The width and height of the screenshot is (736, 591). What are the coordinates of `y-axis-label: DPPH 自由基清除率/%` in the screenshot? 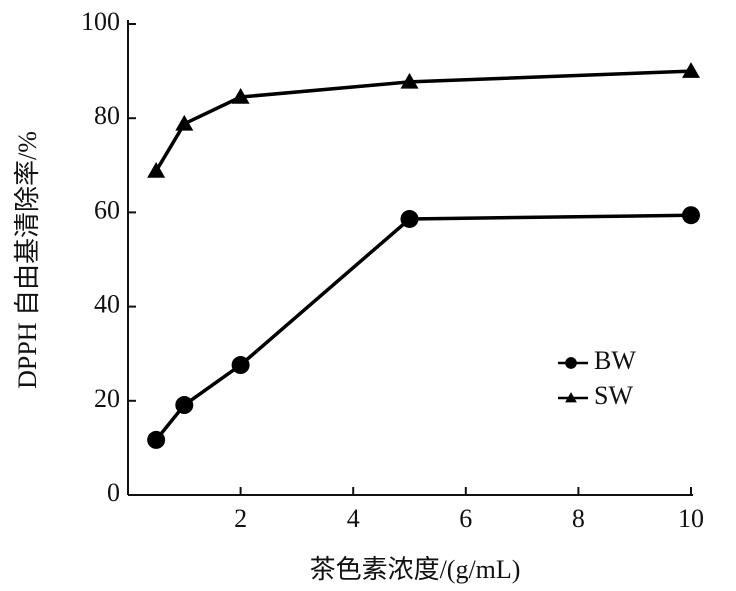 It's located at (27, 260).